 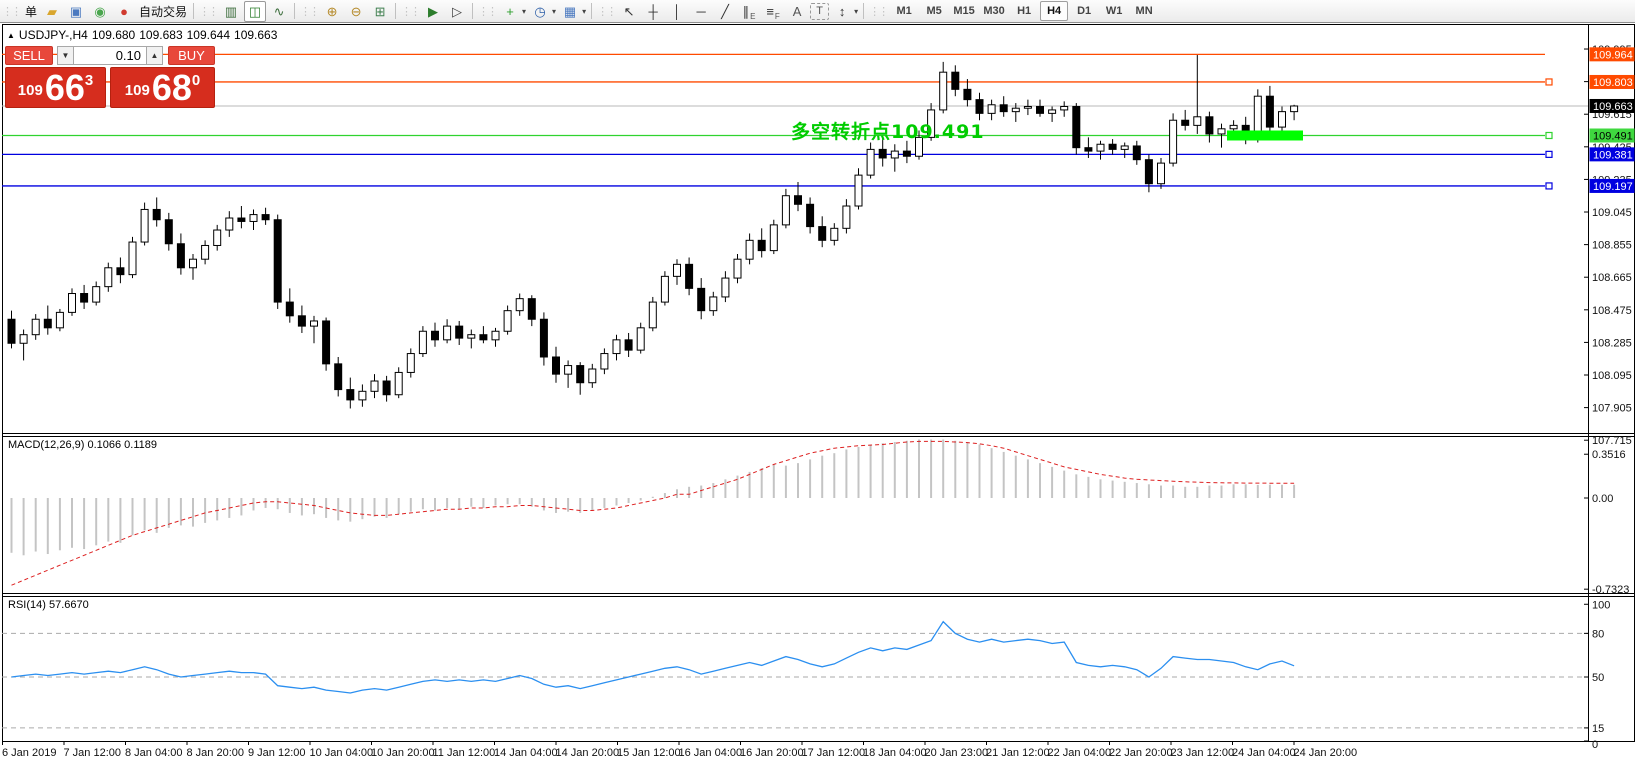 What do you see at coordinates (1084, 11) in the screenshot?
I see `timeframe-d1-button: D1` at bounding box center [1084, 11].